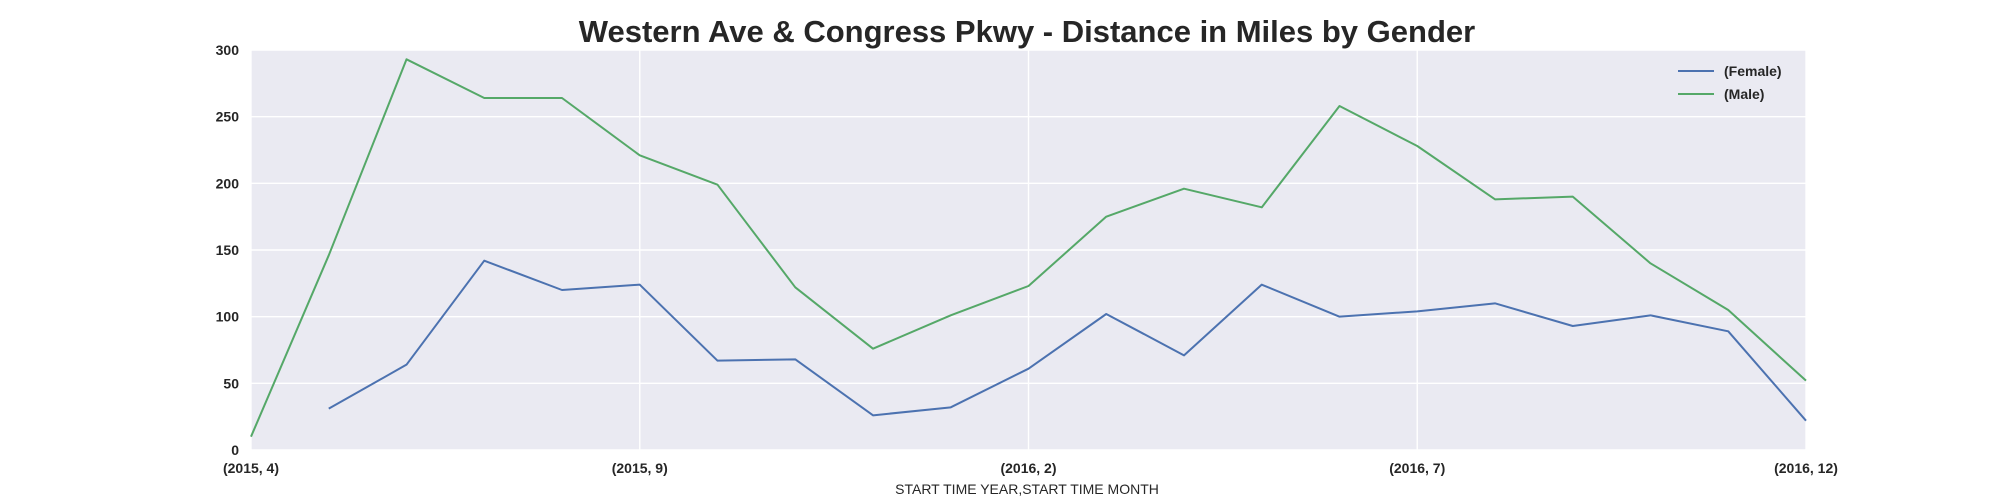  Describe the element at coordinates (1744, 94) in the screenshot. I see `legend-label-male: (Male)` at that location.